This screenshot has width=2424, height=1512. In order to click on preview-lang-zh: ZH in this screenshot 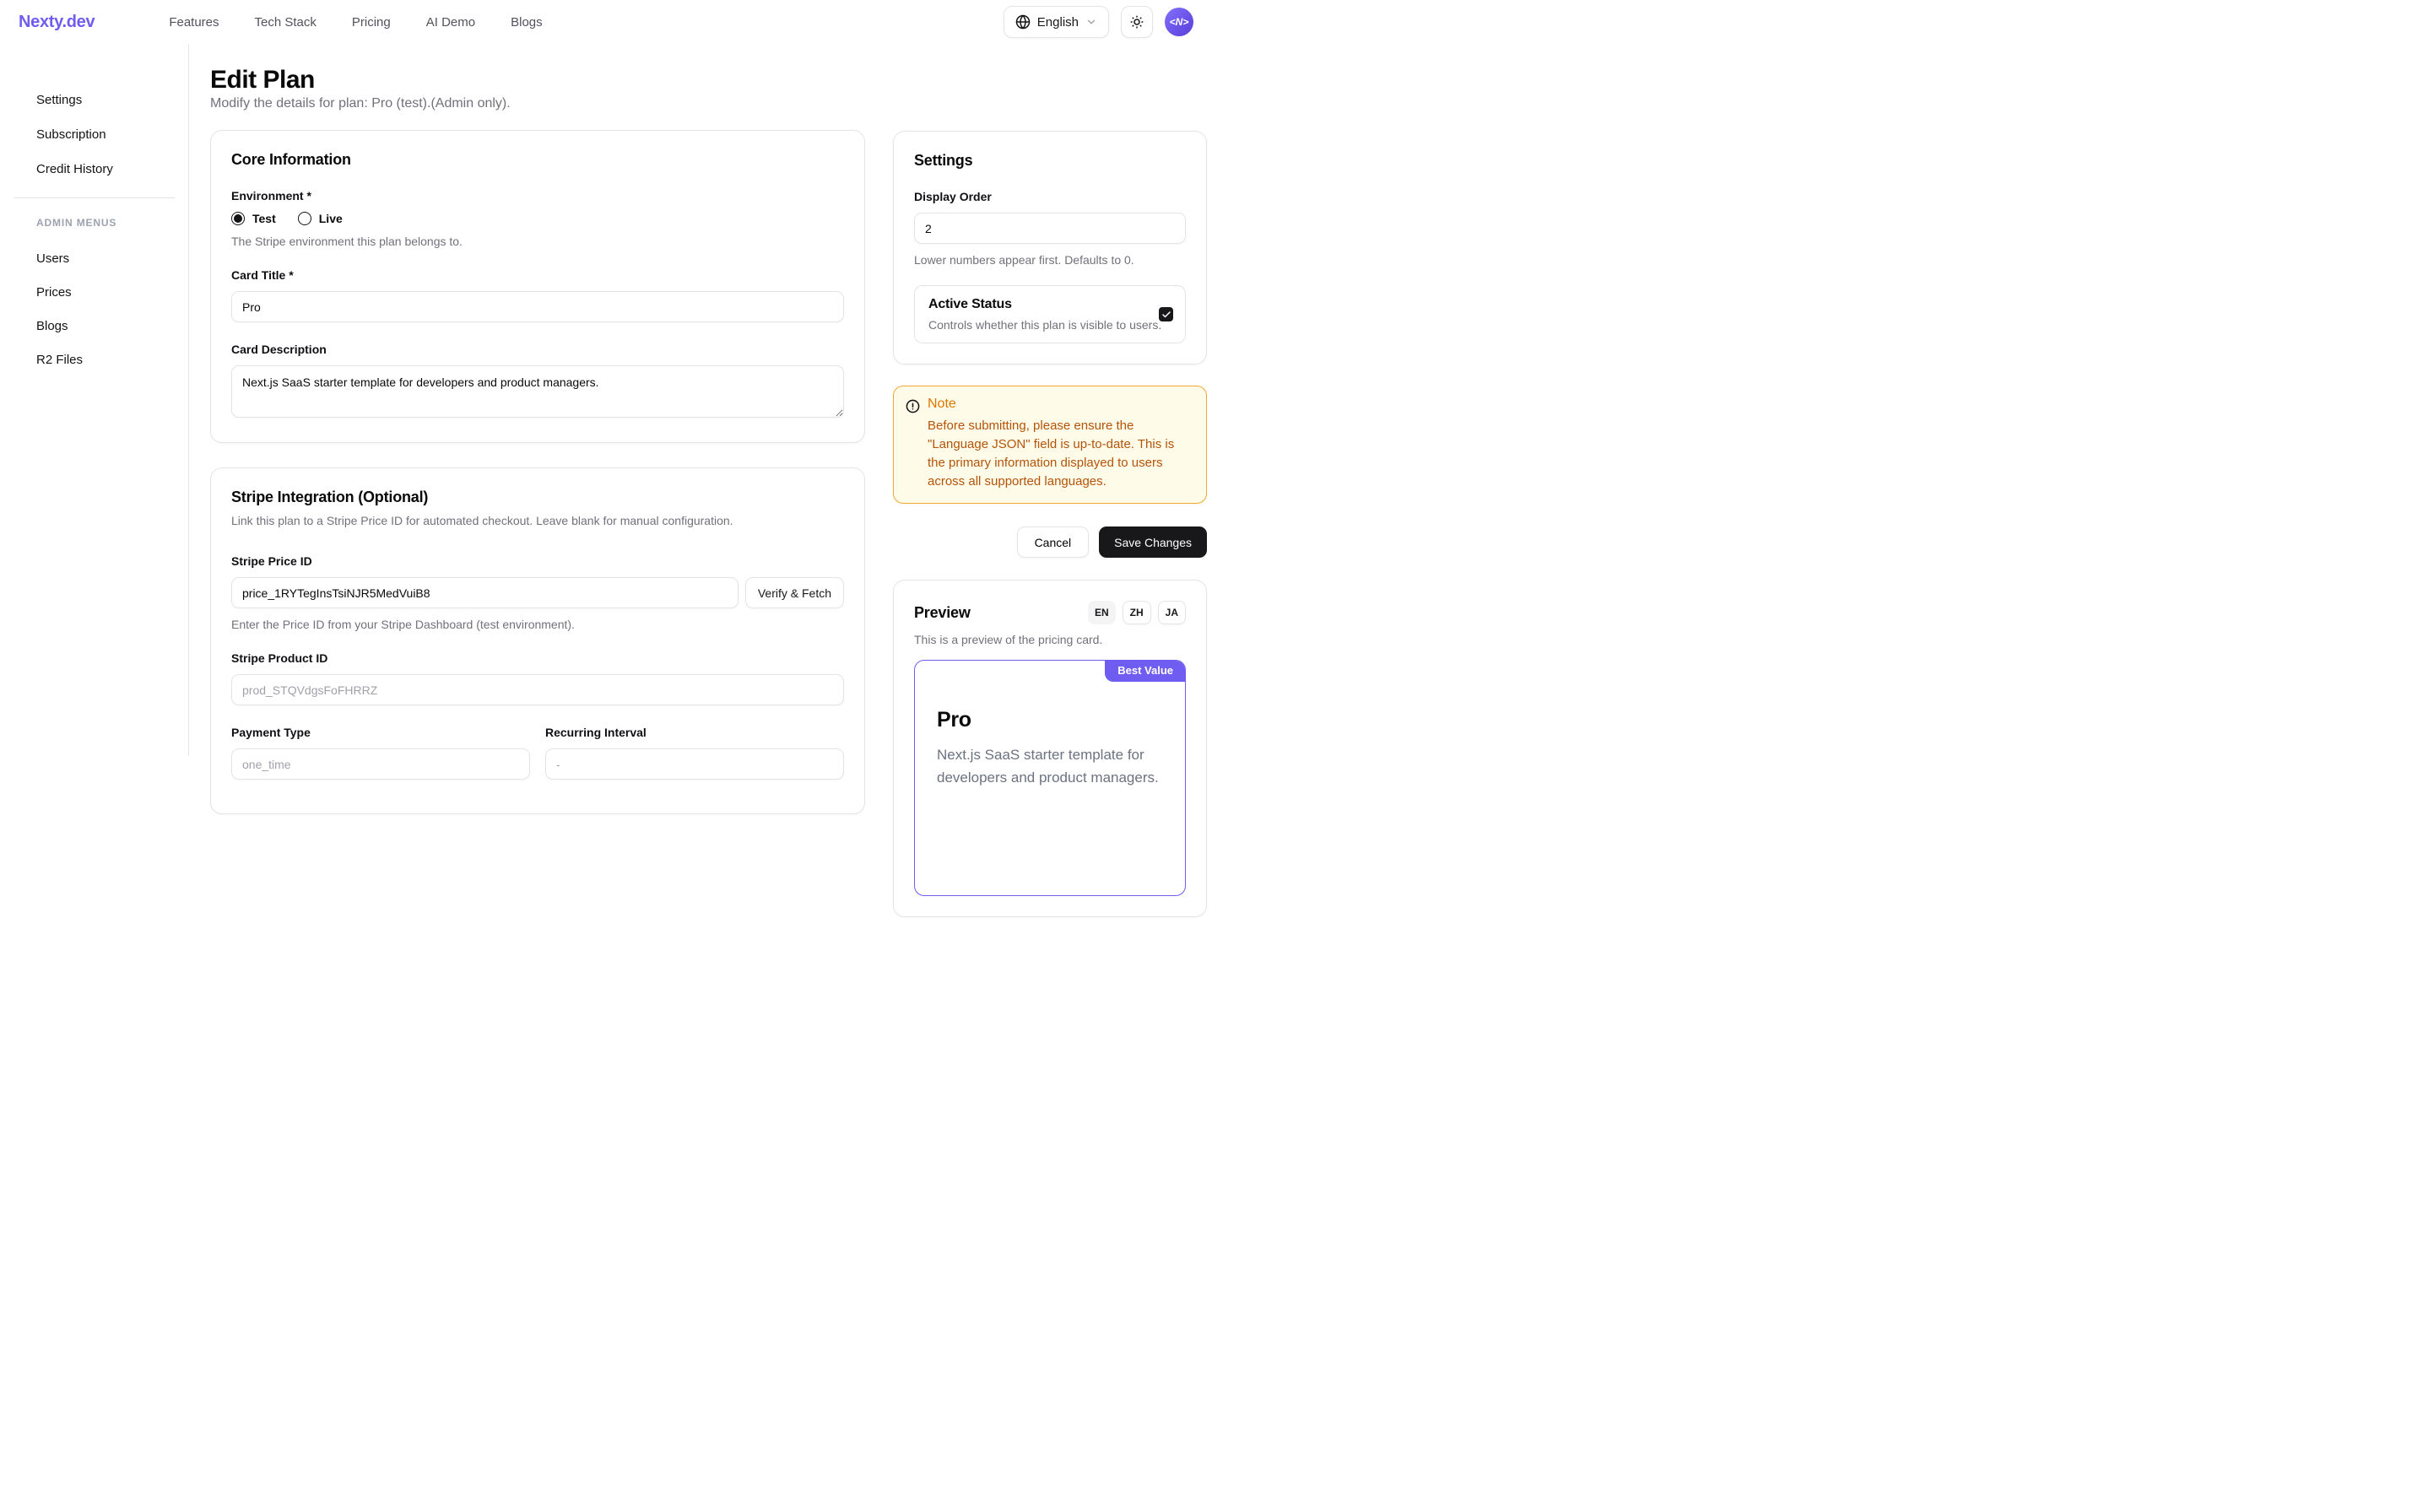, I will do `click(1136, 612)`.